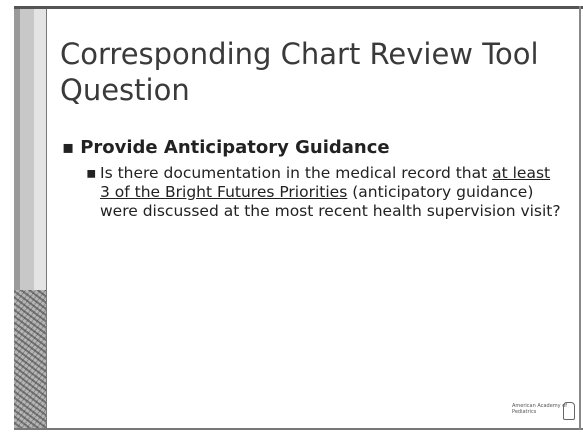 The image size is (583, 433). Describe the element at coordinates (299, 72) in the screenshot. I see `slide-title: Corresponding Chart Review Tool Question` at that location.